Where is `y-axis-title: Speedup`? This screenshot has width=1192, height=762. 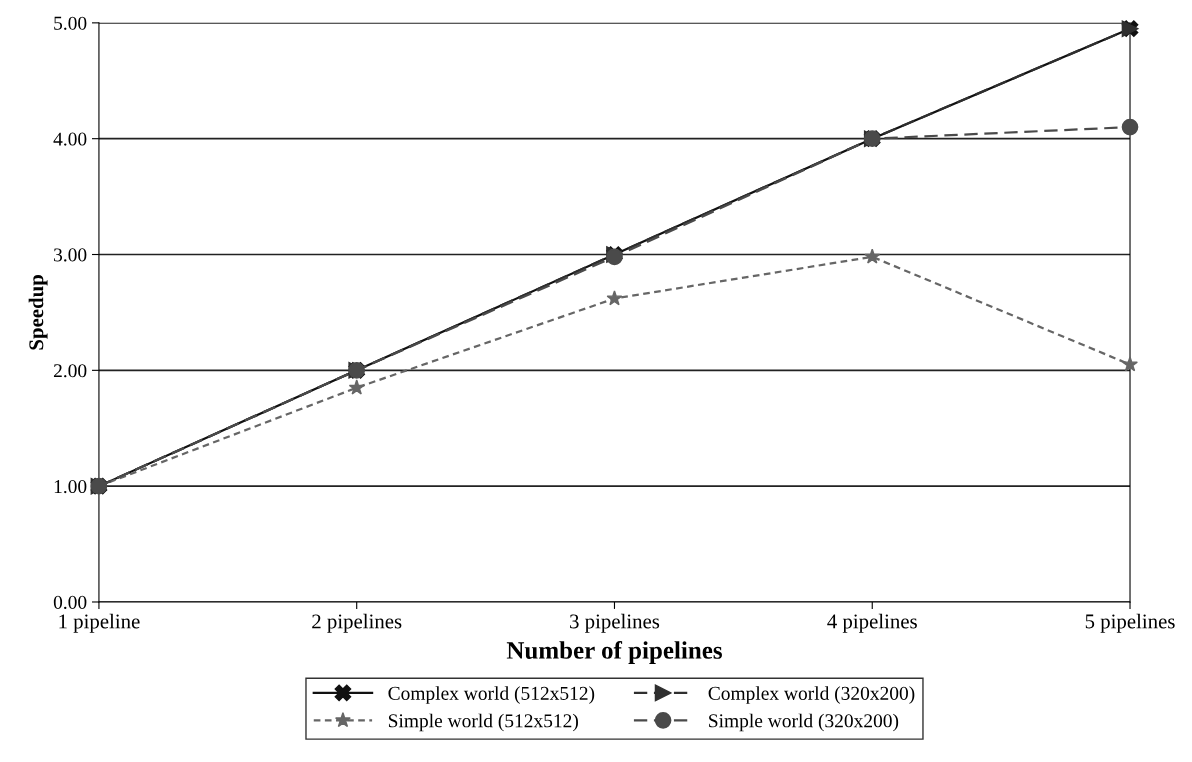 y-axis-title: Speedup is located at coordinates (38, 312).